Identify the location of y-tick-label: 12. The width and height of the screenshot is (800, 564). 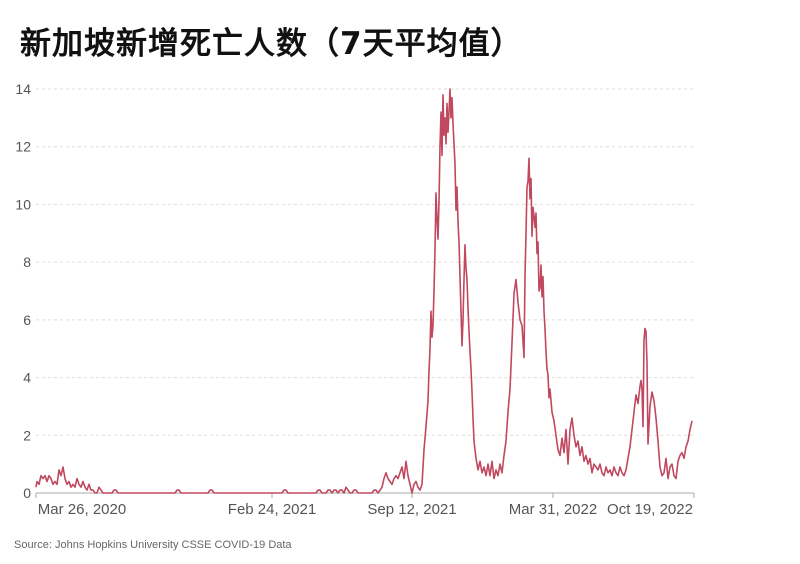
(23, 147).